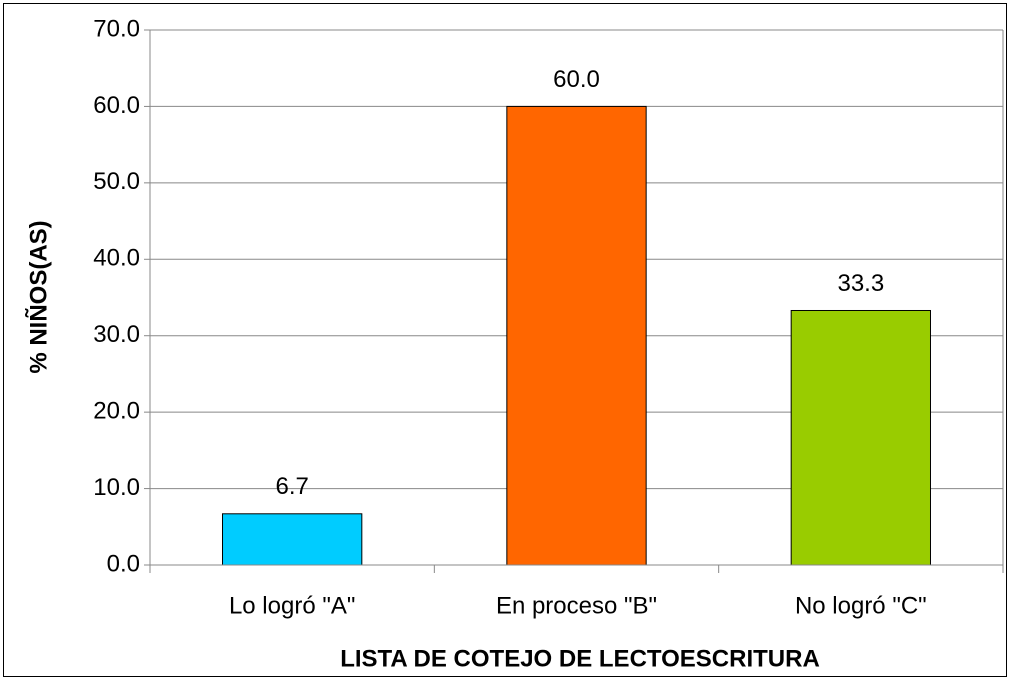 The height and width of the screenshot is (680, 1010). What do you see at coordinates (116, 487) in the screenshot?
I see `y-tick-label: 10.0` at bounding box center [116, 487].